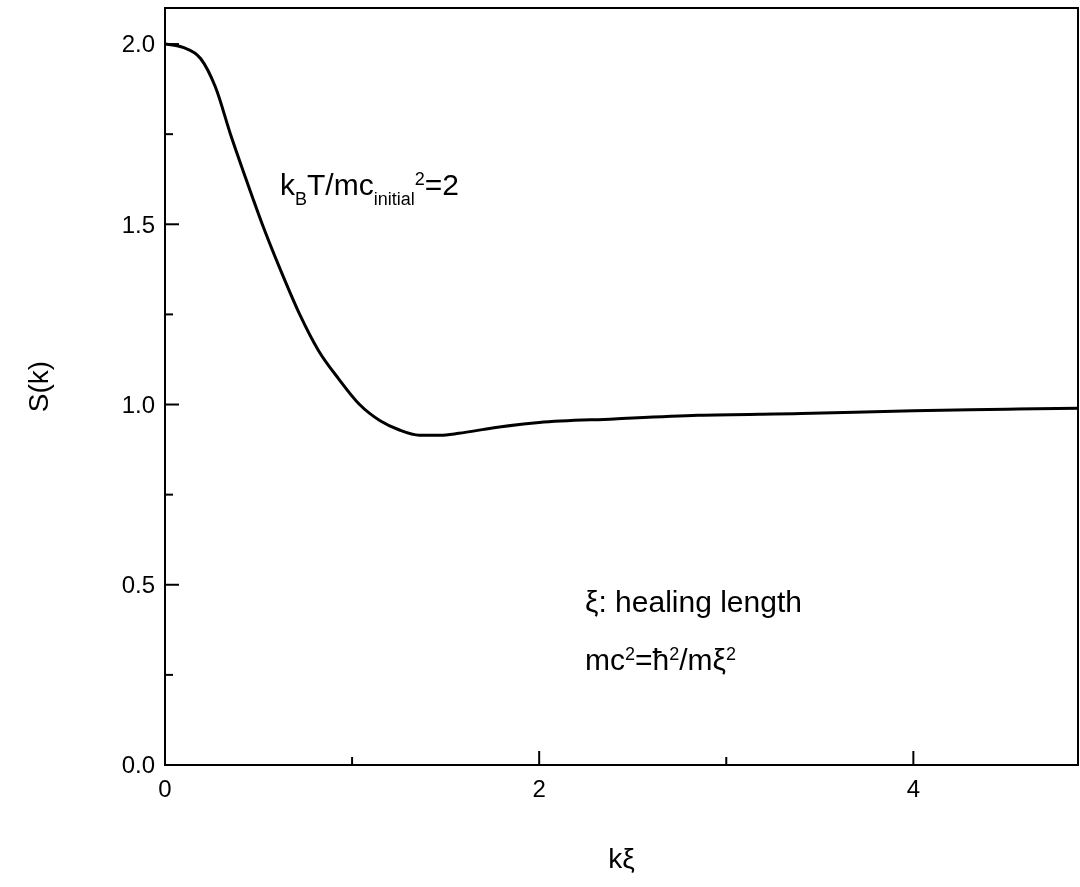 Image resolution: width=1080 pixels, height=887 pixels. I want to click on x-tick-label: 4, so click(913, 788).